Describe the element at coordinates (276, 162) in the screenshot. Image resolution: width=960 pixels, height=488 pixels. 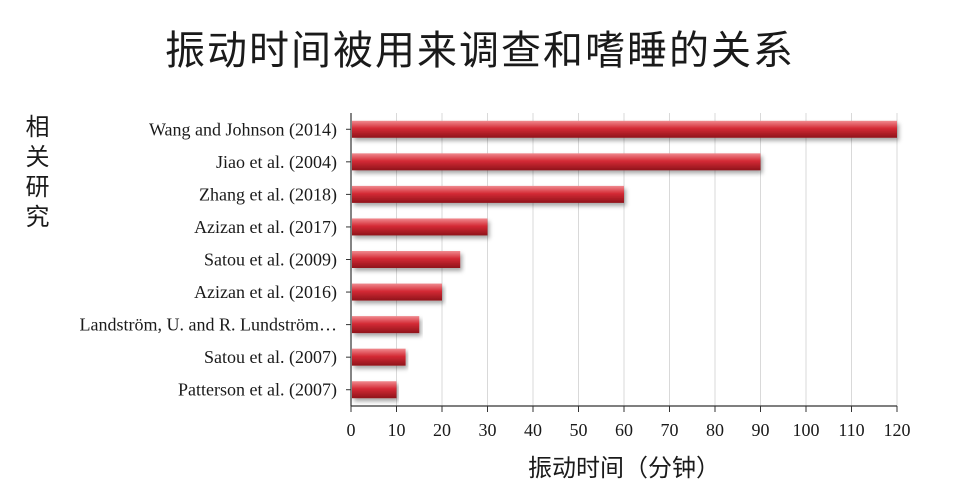
I see `category-label-1: Jiao et al. (2004)` at that location.